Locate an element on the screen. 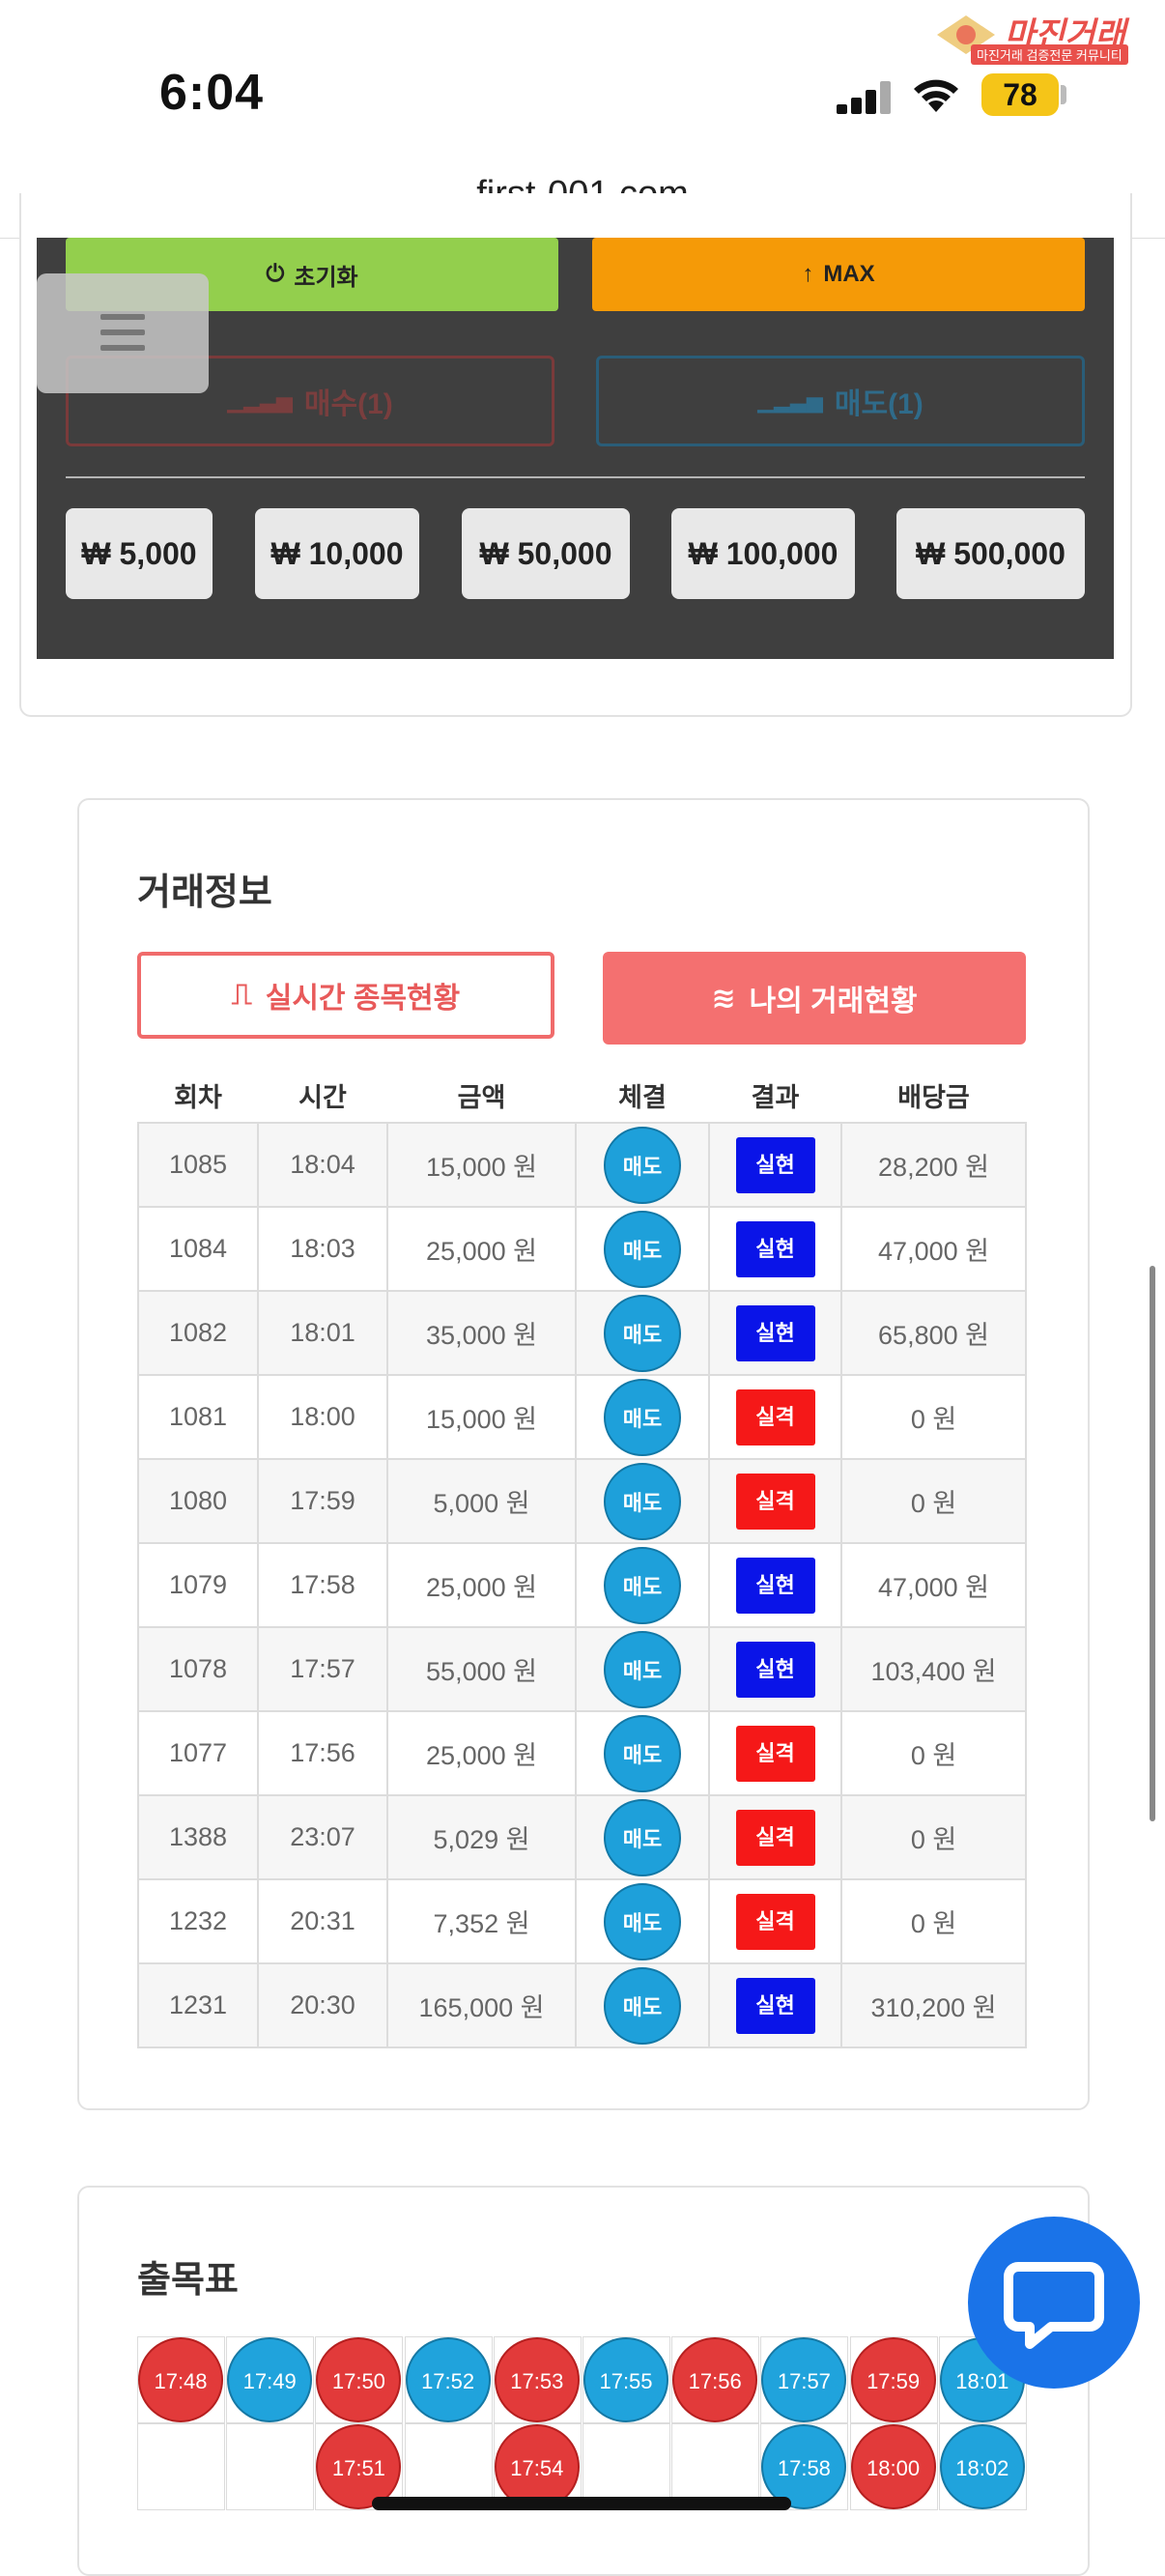  time-cell: 17:58 is located at coordinates (322, 1585).